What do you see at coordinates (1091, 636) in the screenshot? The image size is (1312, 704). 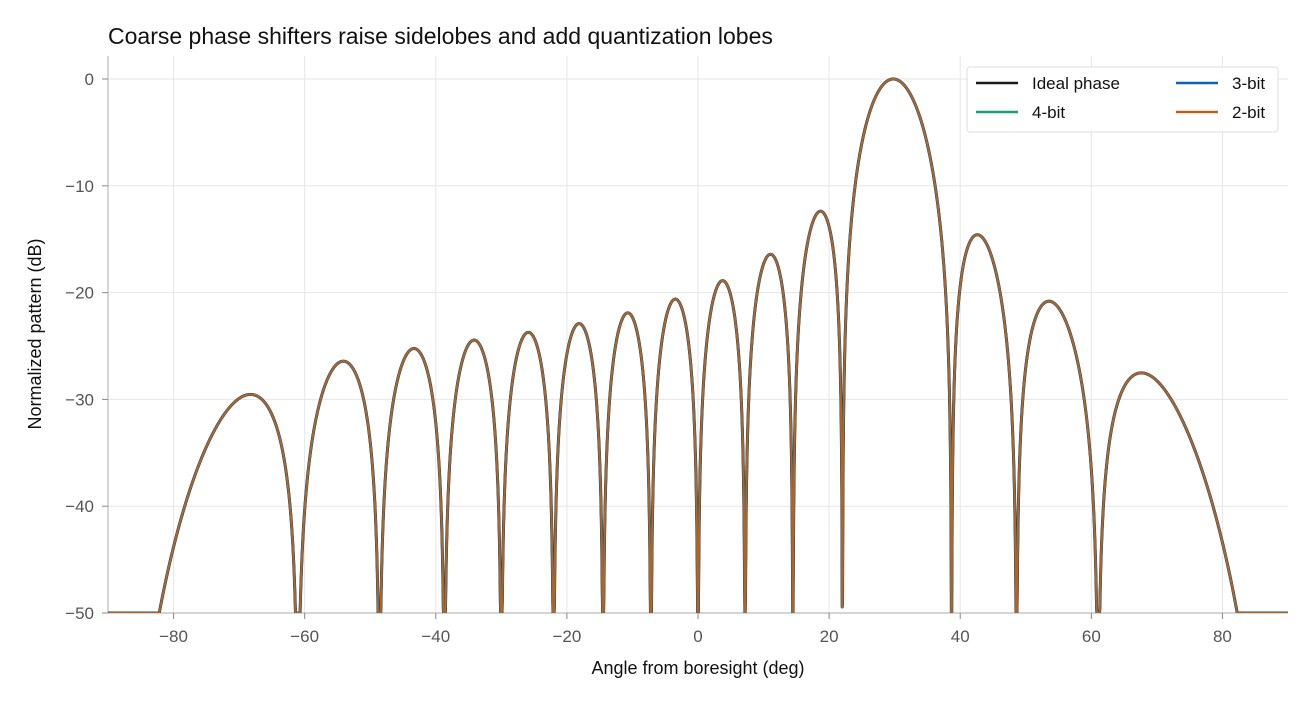 I see `x-tick-label: 60` at bounding box center [1091, 636].